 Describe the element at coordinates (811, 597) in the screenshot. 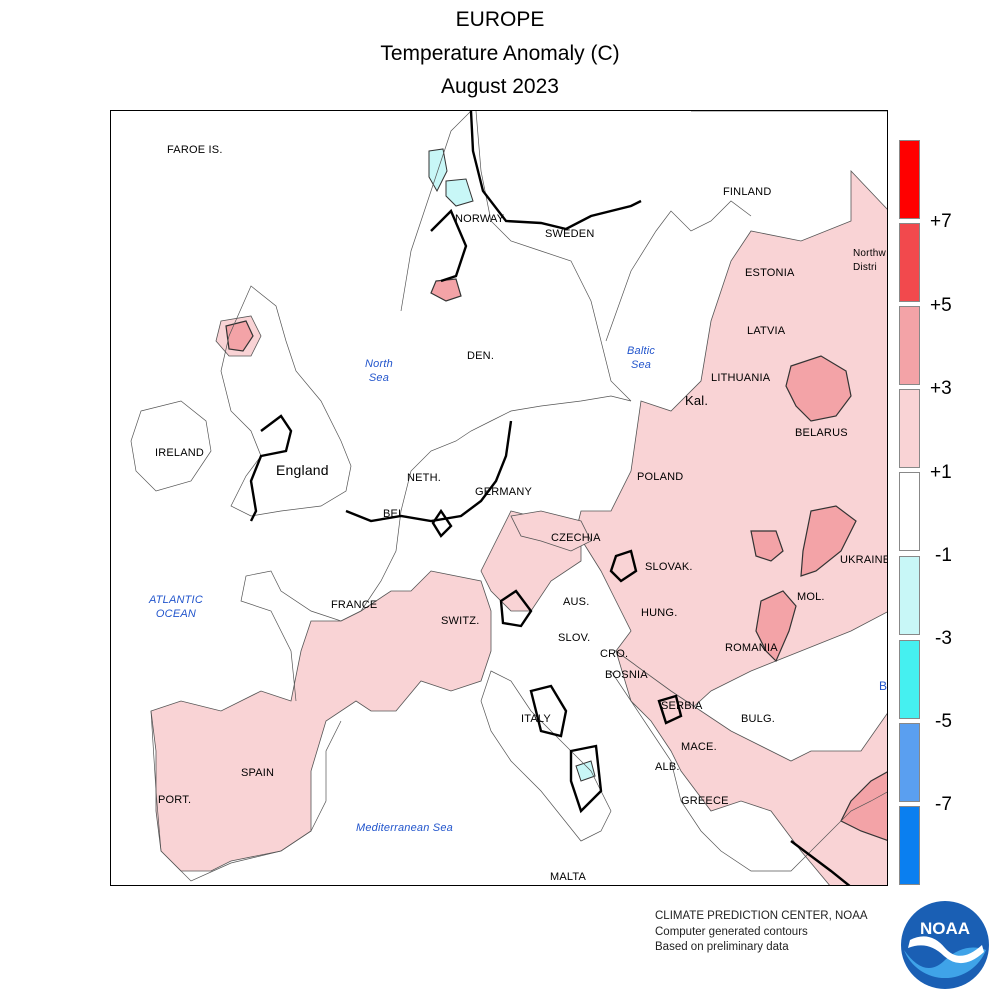

I see `label-moldova: MOL.` at that location.